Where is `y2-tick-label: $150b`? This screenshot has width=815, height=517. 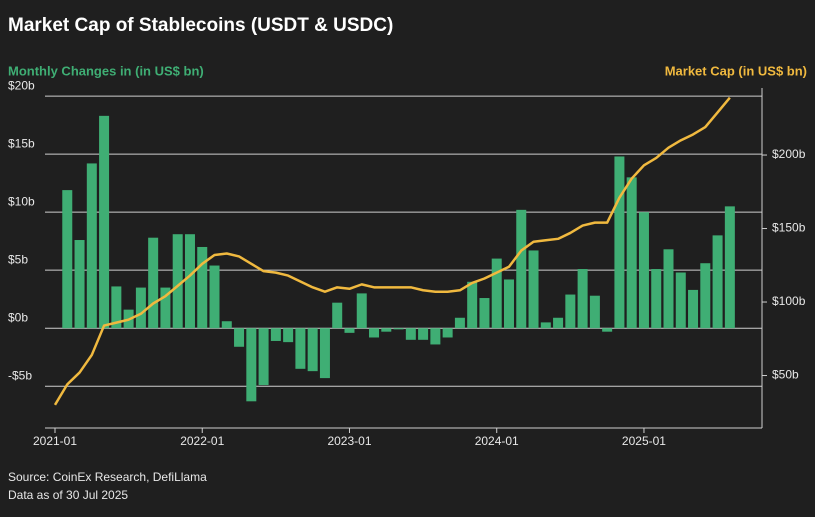
y2-tick-label: $150b is located at coordinates (789, 228).